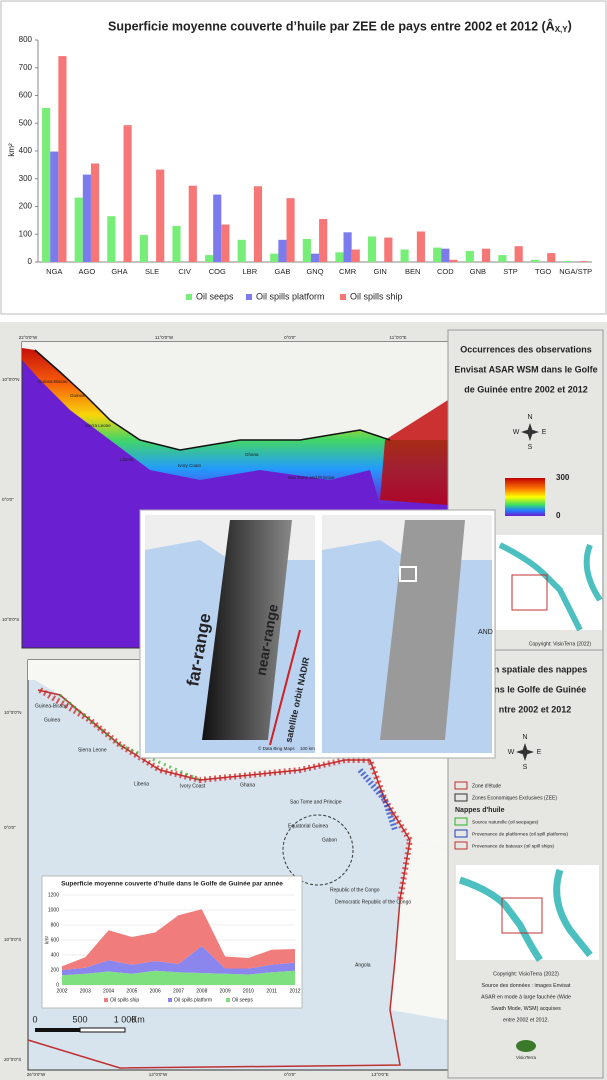 The width and height of the screenshot is (607, 1080). Describe the element at coordinates (226, 794) in the screenshot. I see `oil-slicks` at that location.